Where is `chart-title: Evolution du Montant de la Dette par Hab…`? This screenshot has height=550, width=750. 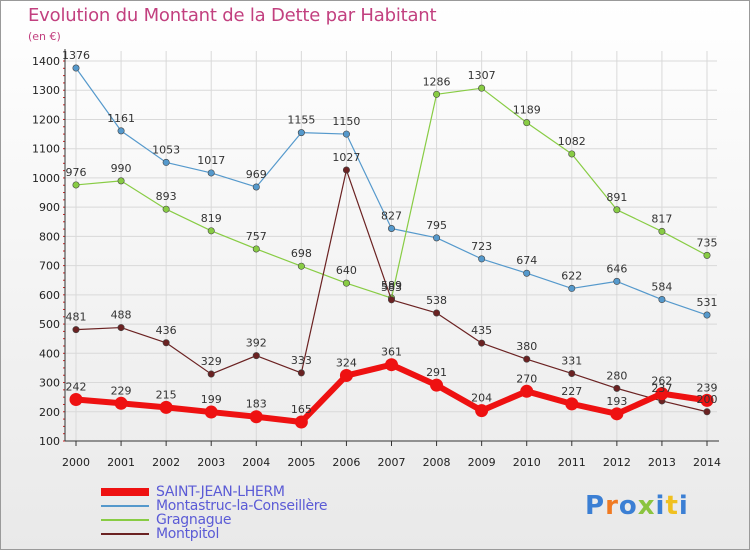
chart-title: Evolution du Montant de la Dette par Hab… is located at coordinates (232, 15).